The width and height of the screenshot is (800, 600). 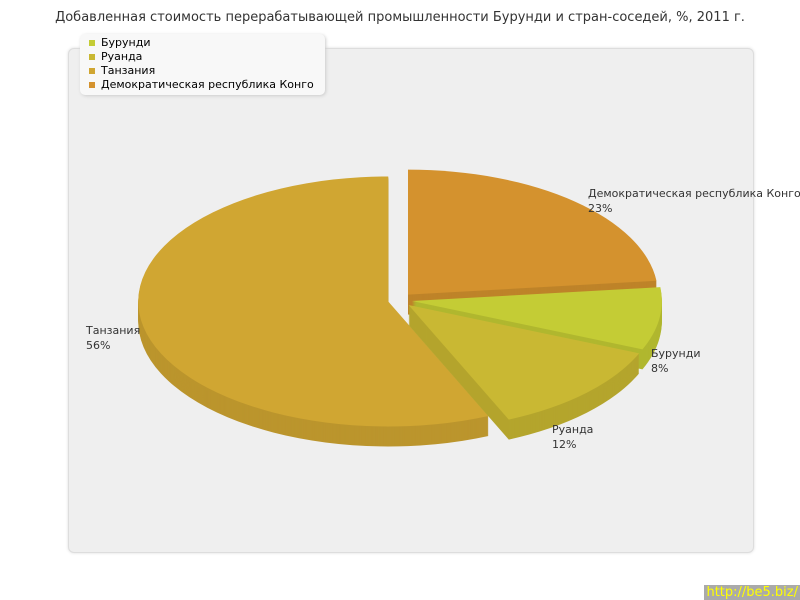 I want to click on legend-item-drc: Демократическая республика Конго, so click(x=202, y=85).